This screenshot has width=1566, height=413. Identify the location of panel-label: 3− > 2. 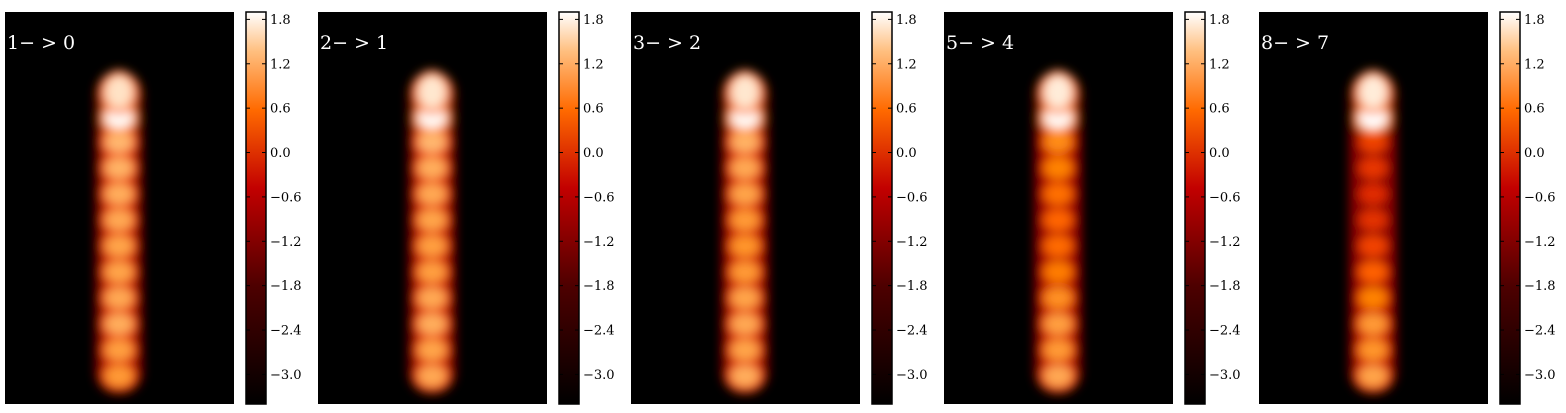
(667, 43).